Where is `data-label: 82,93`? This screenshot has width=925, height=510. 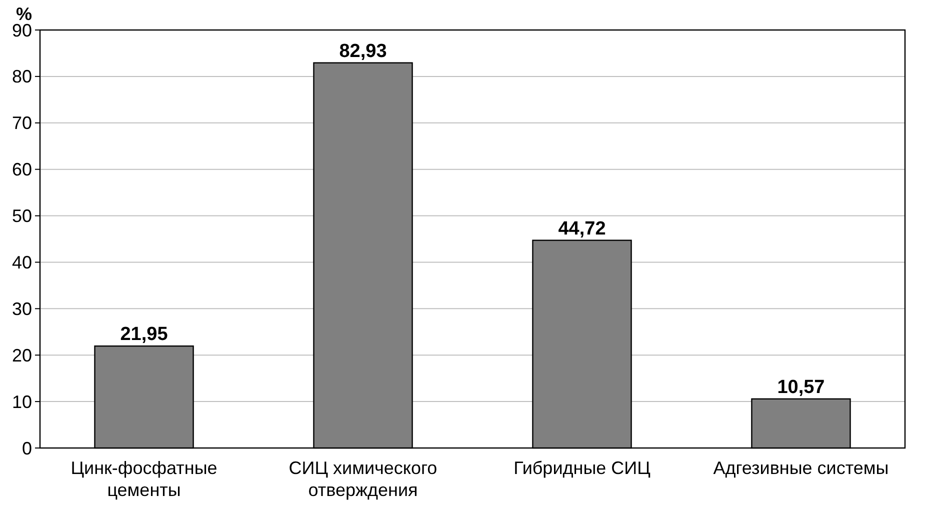 data-label: 82,93 is located at coordinates (363, 51).